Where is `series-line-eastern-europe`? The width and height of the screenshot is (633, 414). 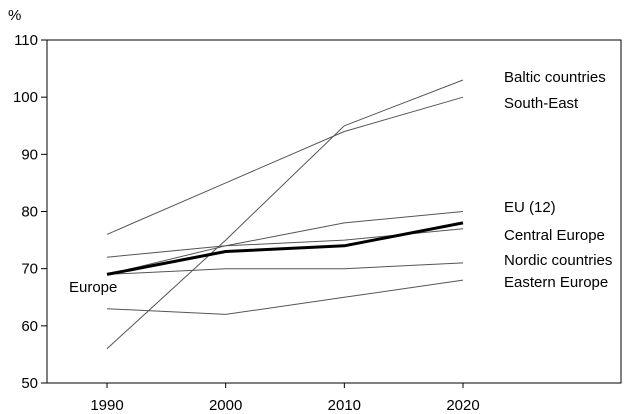 series-line-eastern-europe is located at coordinates (285, 297).